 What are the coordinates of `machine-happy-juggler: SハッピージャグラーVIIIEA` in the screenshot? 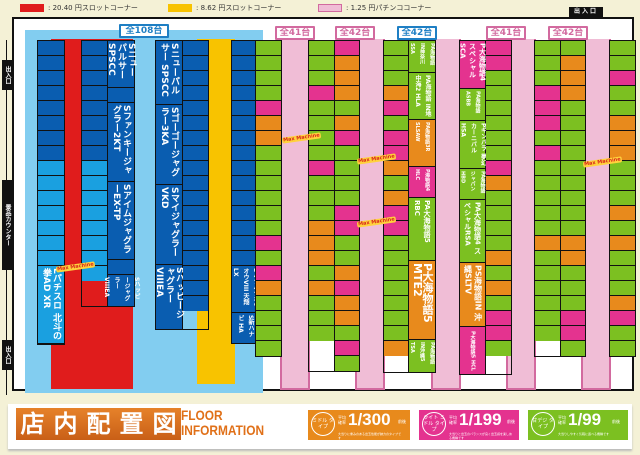 It's located at (169, 297).